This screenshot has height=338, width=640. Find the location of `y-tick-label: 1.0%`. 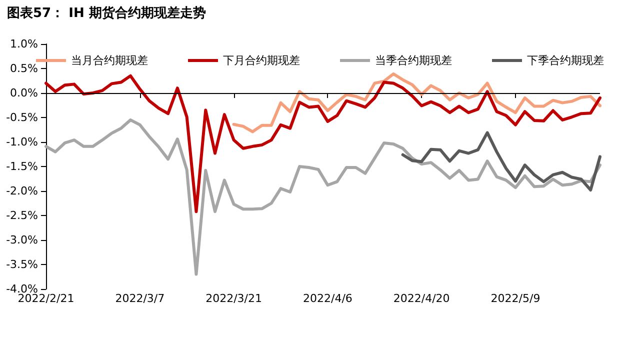

y-tick-label: 1.0% is located at coordinates (24, 44).